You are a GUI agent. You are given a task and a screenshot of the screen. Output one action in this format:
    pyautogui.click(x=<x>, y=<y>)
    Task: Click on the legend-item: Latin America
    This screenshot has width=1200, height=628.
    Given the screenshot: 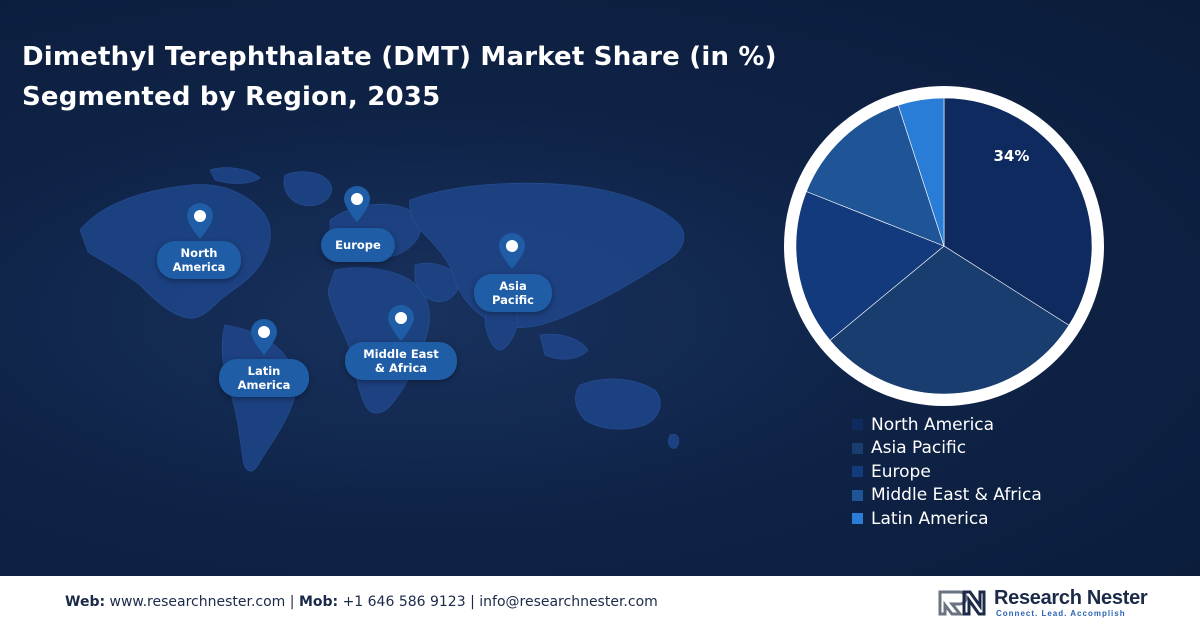 What is the action you would take?
    pyautogui.click(x=947, y=519)
    